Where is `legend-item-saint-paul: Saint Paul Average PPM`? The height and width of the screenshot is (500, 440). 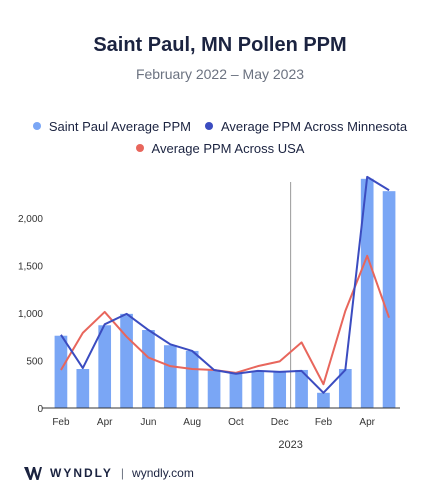 legend-item-saint-paul: Saint Paul Average PPM is located at coordinates (111, 126).